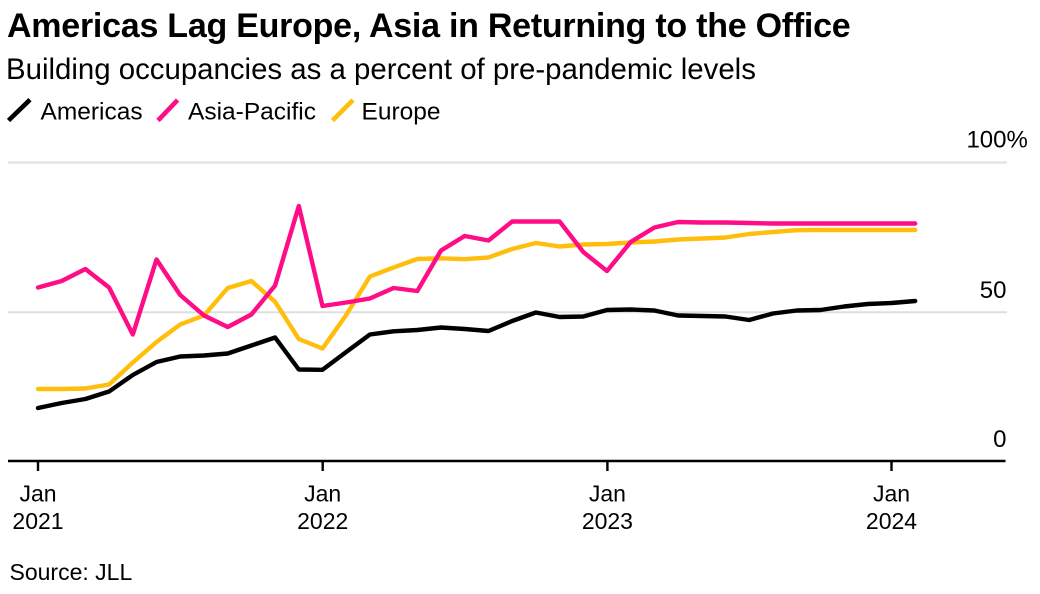 Image resolution: width=1040 pixels, height=594 pixels. Describe the element at coordinates (986, 140) in the screenshot. I see `svg-text: 100` at that location.